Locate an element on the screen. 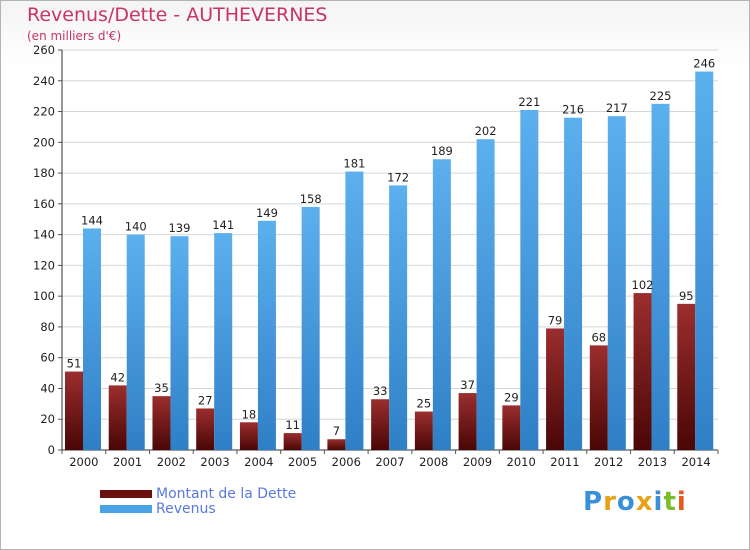 This screenshot has height=550, width=750. legend-label-debt: Montant de la Dette is located at coordinates (226, 494).